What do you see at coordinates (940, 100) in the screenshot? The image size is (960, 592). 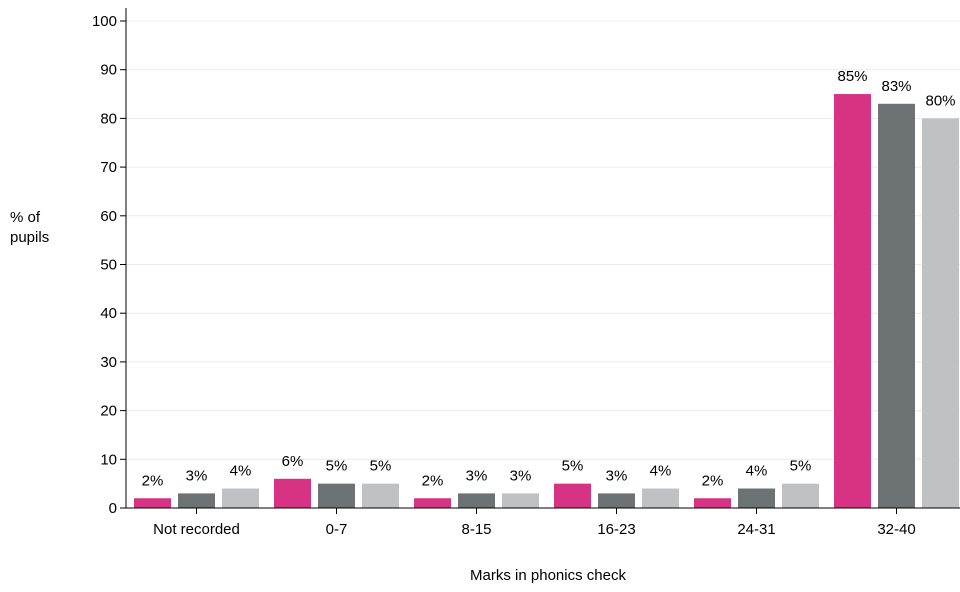 I see `bar-value-label: 80%` at bounding box center [940, 100].